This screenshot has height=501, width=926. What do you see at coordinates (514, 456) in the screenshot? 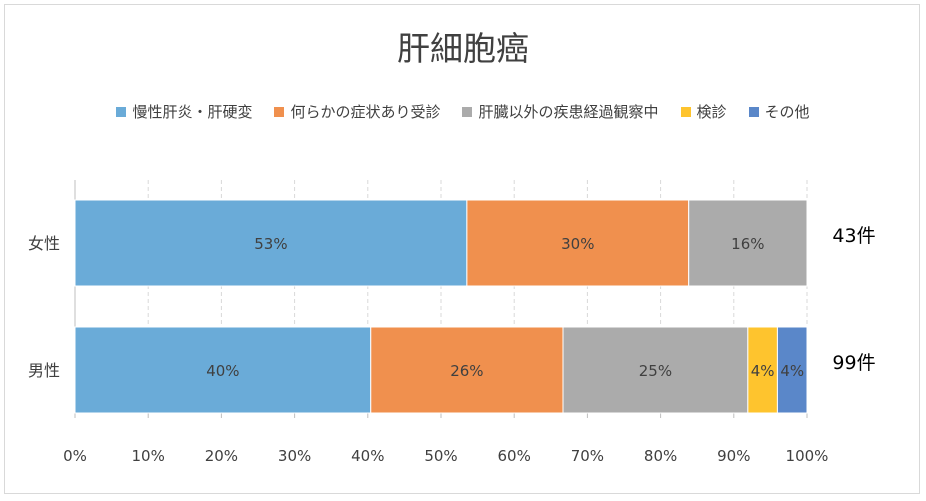
I see `x-tick-label: 60%` at bounding box center [514, 456].